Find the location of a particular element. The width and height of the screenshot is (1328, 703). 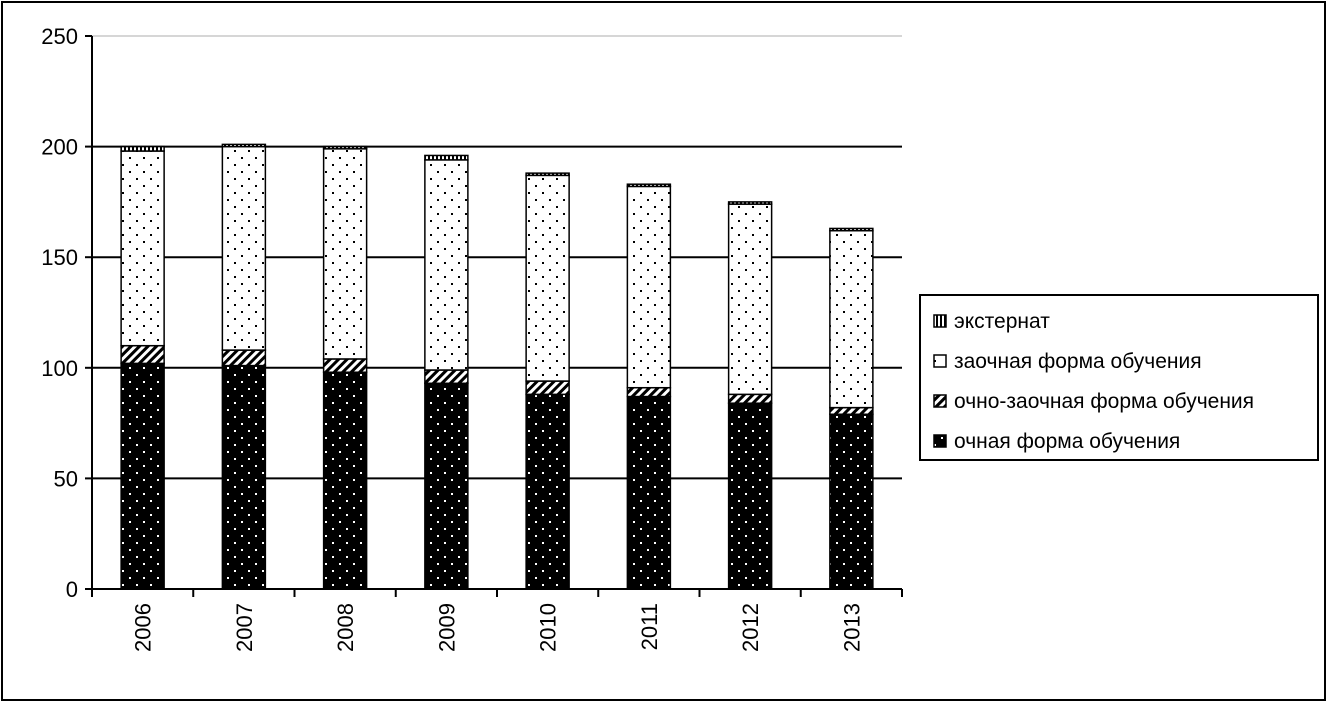

bar-segment-2011-s3 is located at coordinates (649, 185).